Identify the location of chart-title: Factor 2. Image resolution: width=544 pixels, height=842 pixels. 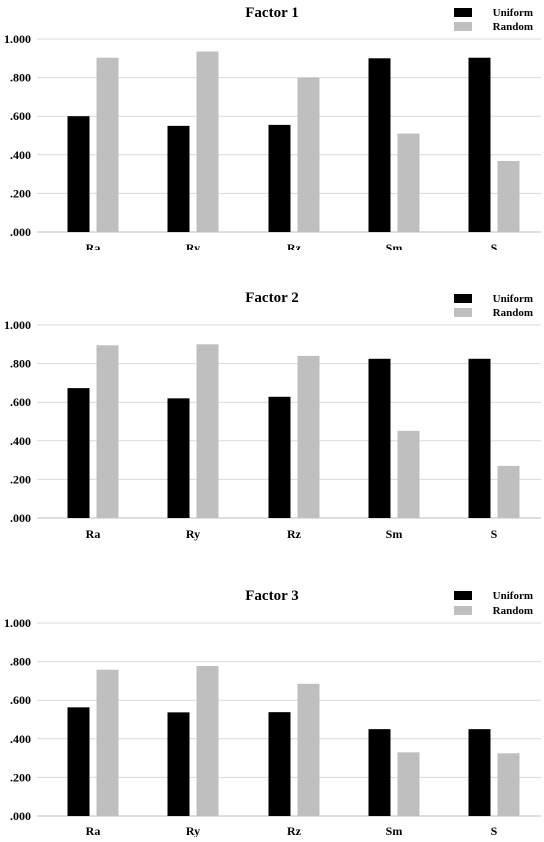
(271, 298).